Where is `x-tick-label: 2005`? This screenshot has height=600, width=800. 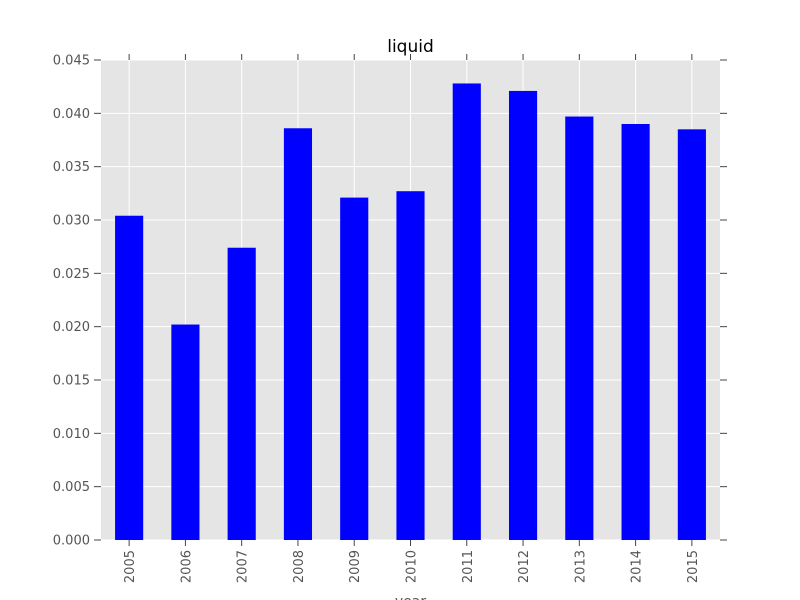
x-tick-label: 2005 is located at coordinates (130, 566).